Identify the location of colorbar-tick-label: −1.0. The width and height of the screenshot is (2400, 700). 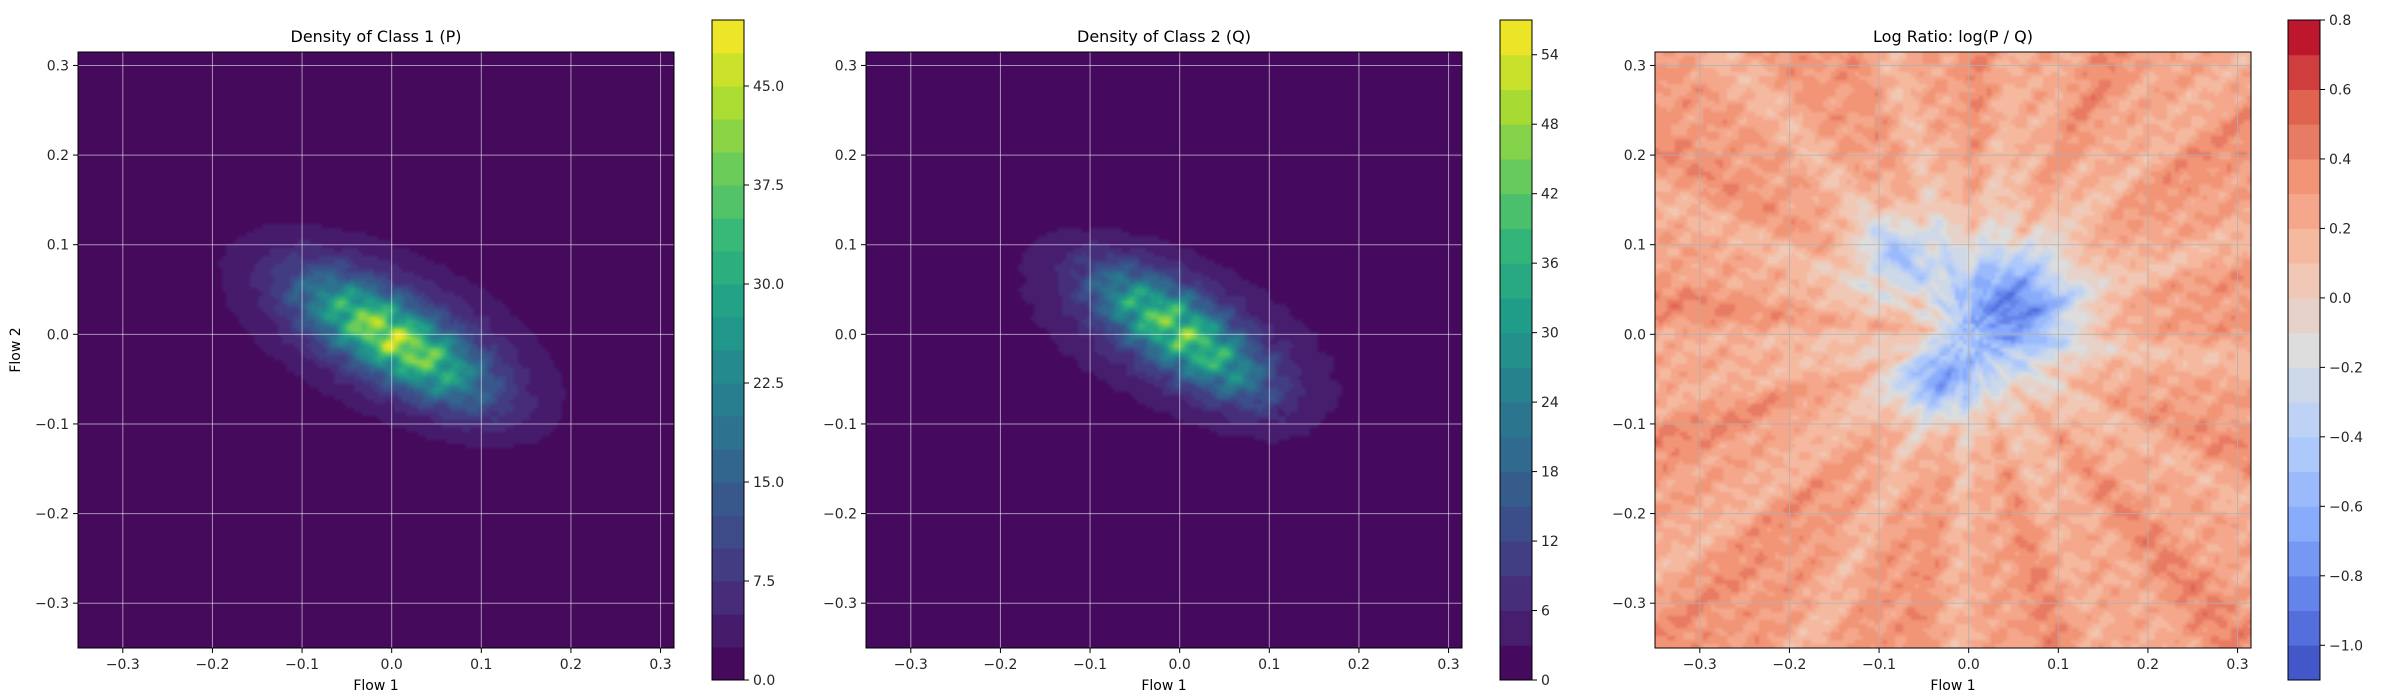
(2346, 646).